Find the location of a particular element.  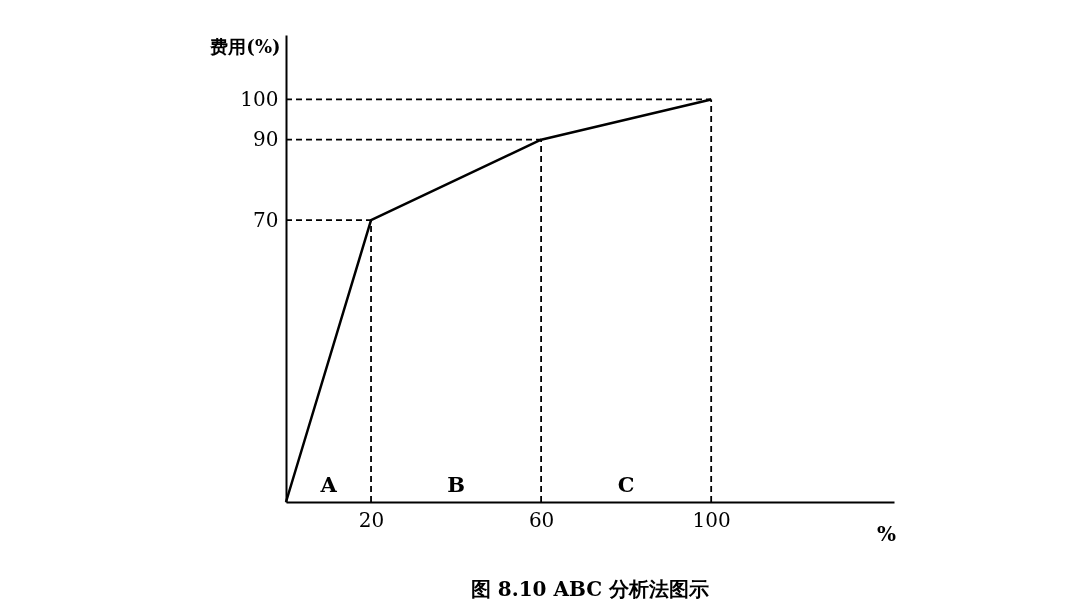

annotation: B is located at coordinates (456, 484).